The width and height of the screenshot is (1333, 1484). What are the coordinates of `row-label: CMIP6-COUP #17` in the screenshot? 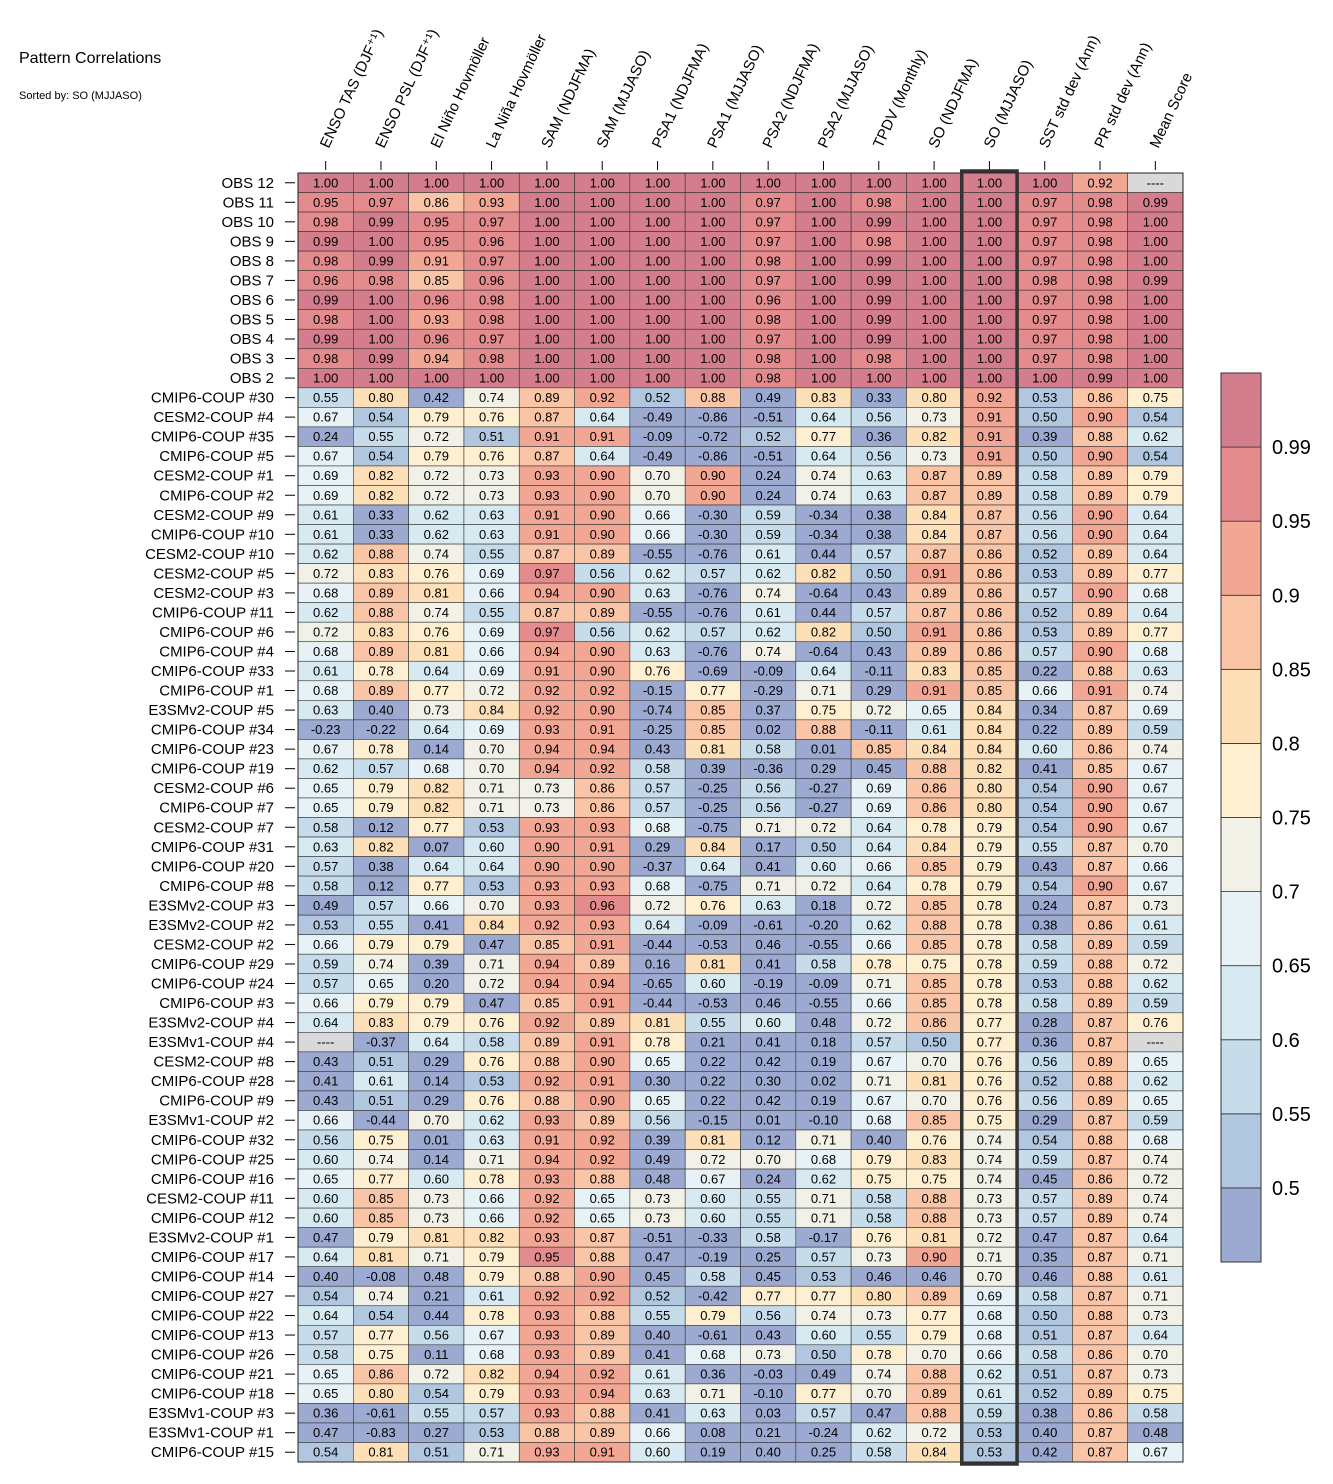 It's located at (212, 1257).